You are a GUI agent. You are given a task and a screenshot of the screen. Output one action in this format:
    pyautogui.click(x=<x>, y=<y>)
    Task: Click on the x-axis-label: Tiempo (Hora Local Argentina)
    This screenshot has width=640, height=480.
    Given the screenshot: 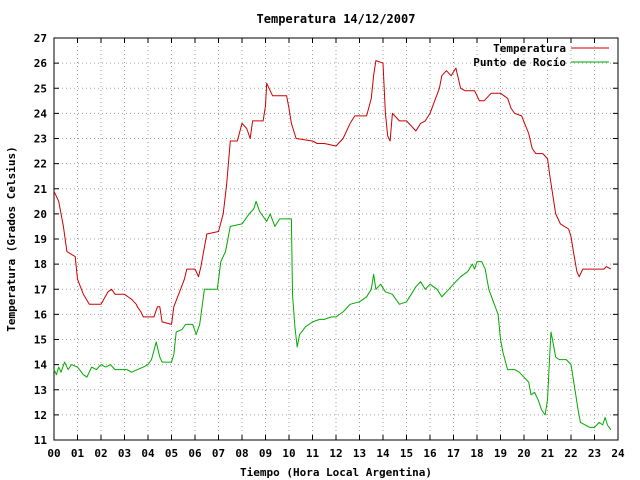 What is the action you would take?
    pyautogui.click(x=336, y=472)
    